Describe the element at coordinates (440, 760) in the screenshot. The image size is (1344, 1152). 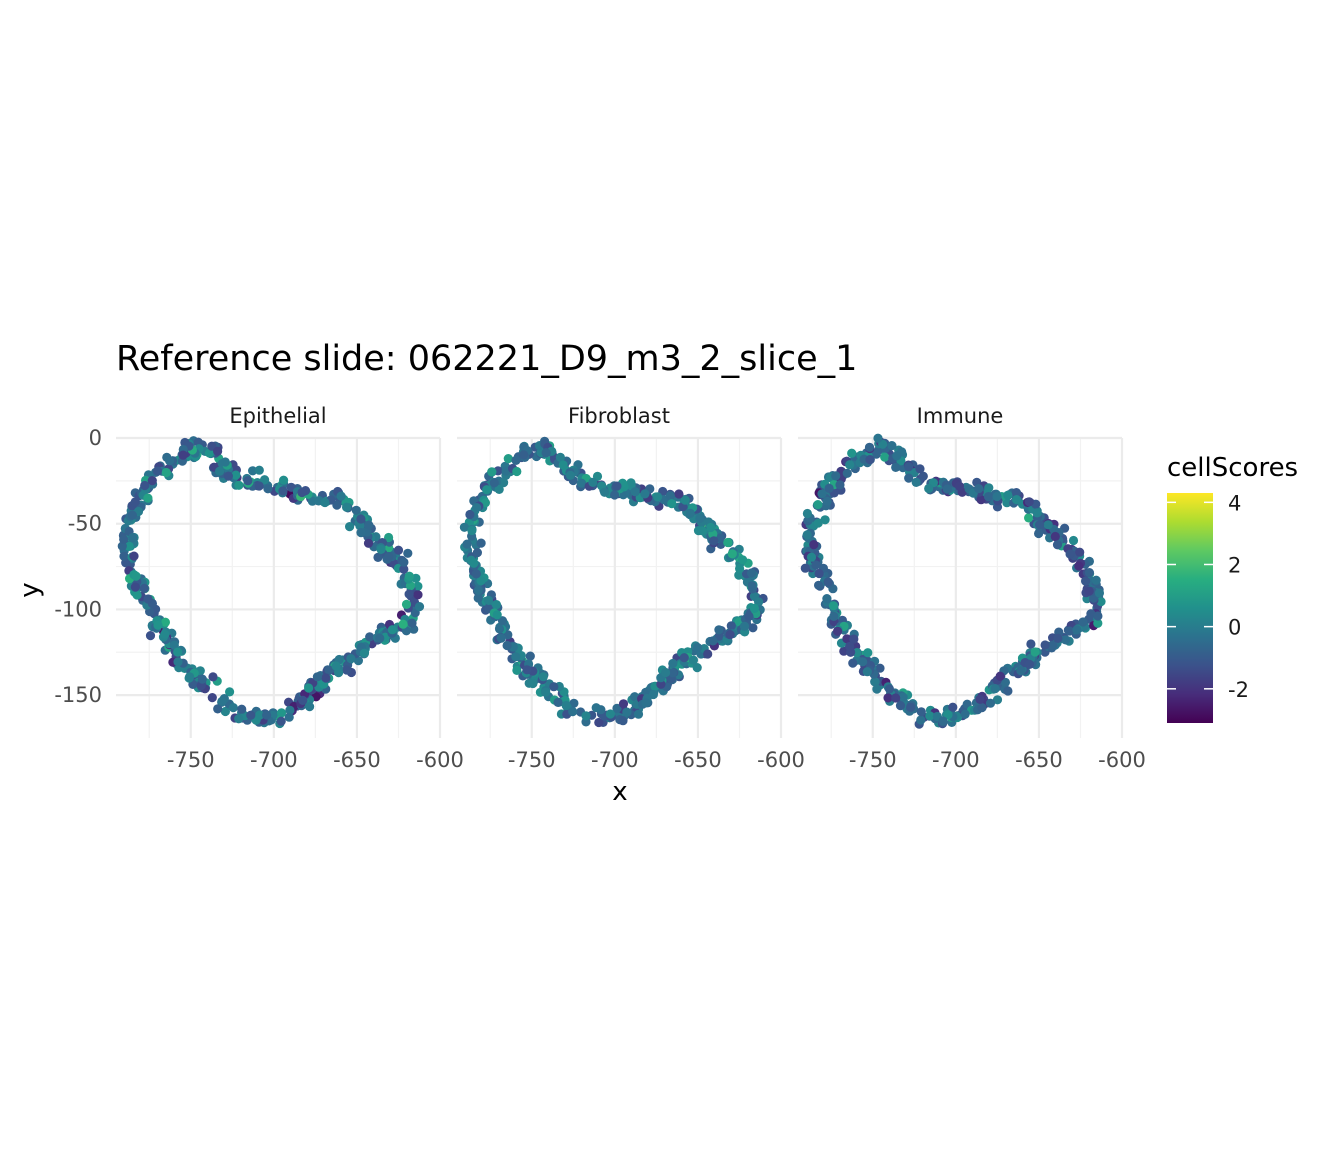
I see `x-tick-label: -600` at that location.